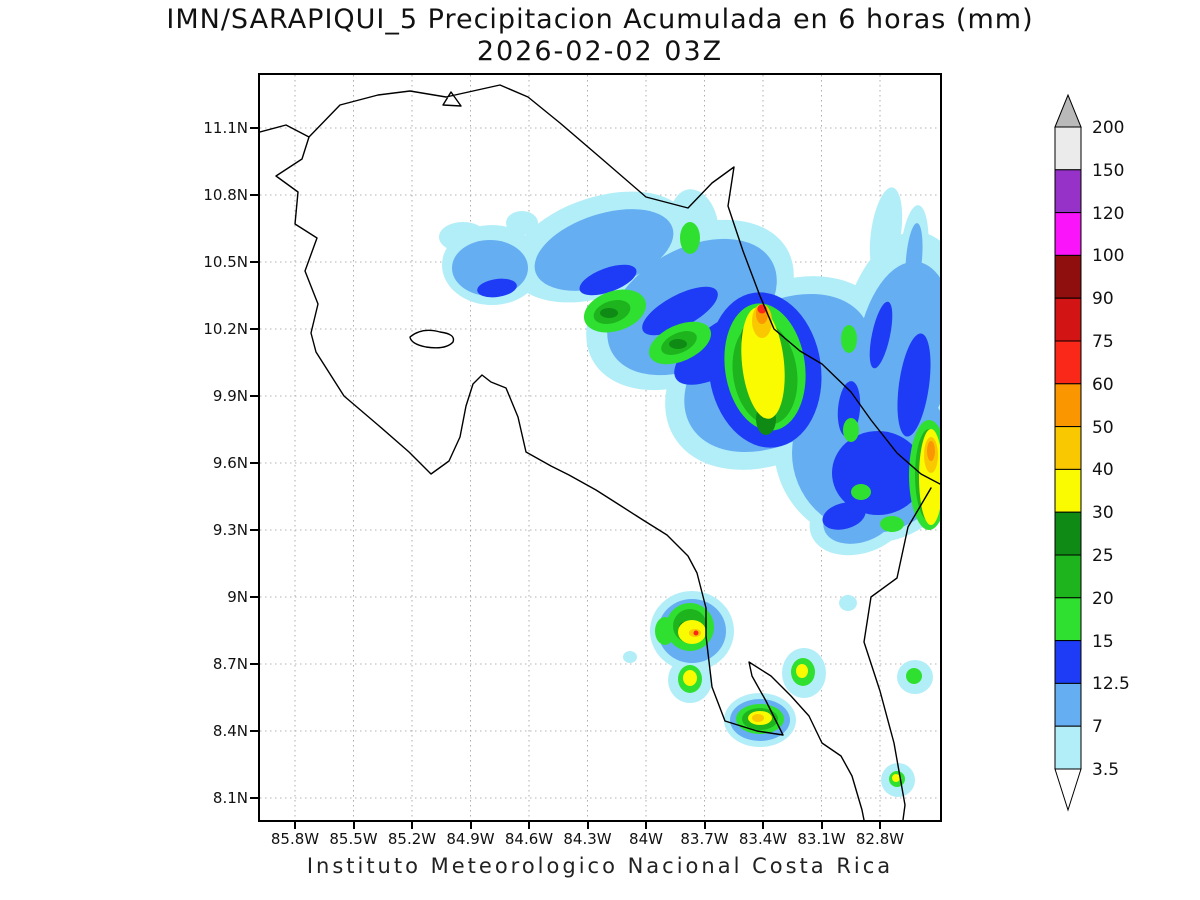  What do you see at coordinates (821, 839) in the screenshot?
I see `x-tick-label: 83.1W` at bounding box center [821, 839].